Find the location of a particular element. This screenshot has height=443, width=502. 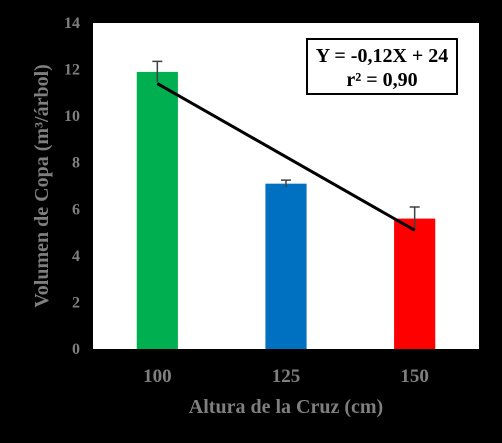

y-tick-label-2: 2 is located at coordinates (76, 302).